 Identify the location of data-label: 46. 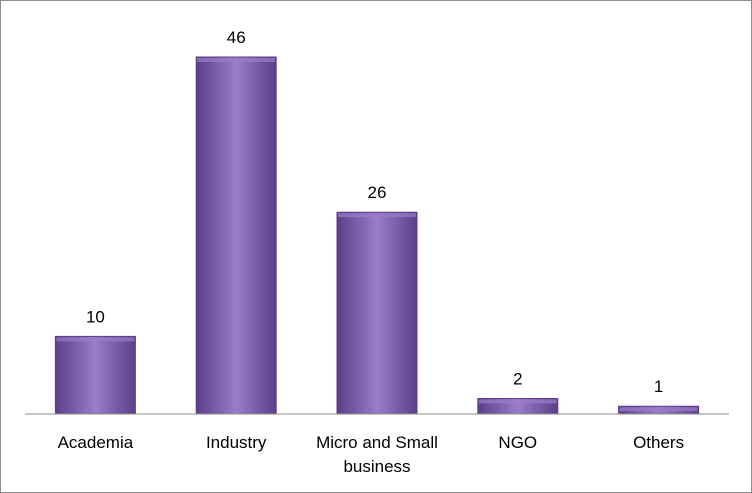
(236, 37).